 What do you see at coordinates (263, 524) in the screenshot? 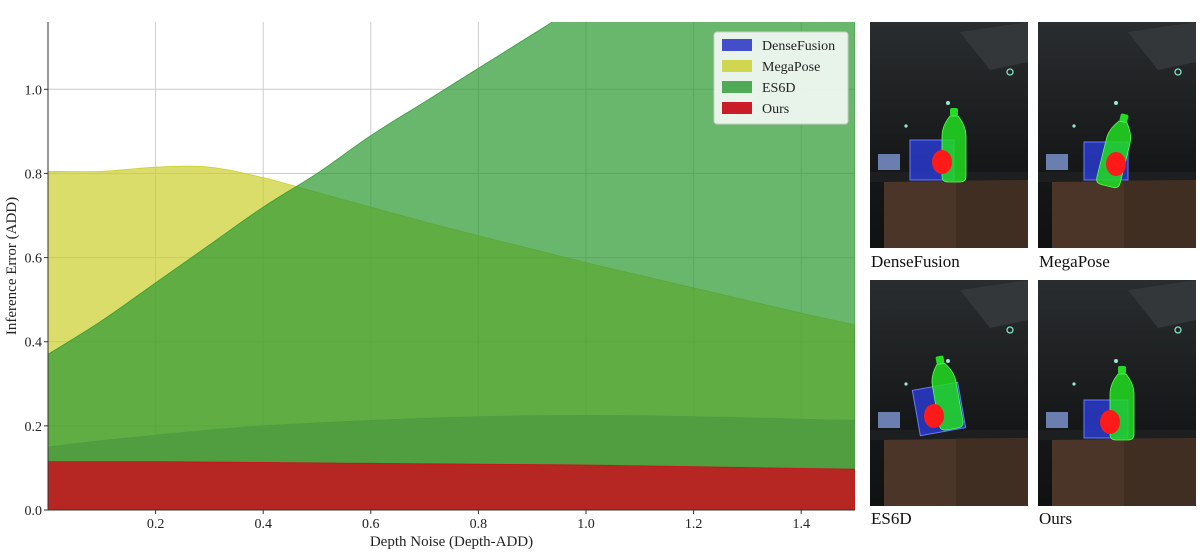
I see `x-tick-label: 0.4` at bounding box center [263, 524].